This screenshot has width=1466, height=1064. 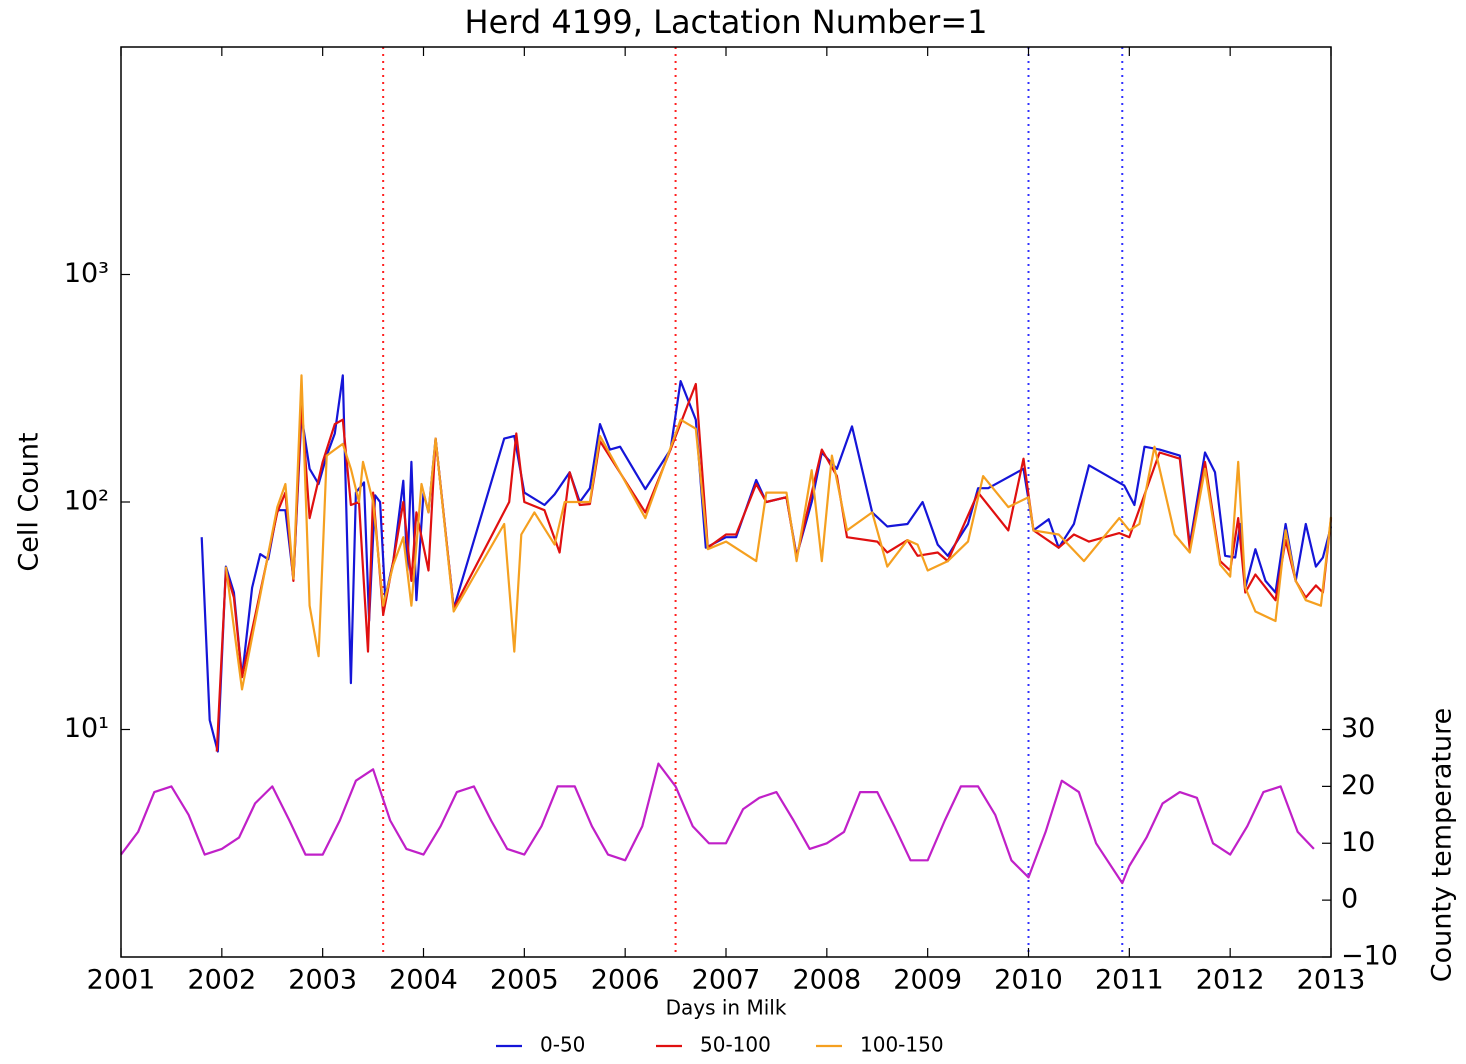 What do you see at coordinates (826, 980) in the screenshot?
I see `x-tick-label: 2008` at bounding box center [826, 980].